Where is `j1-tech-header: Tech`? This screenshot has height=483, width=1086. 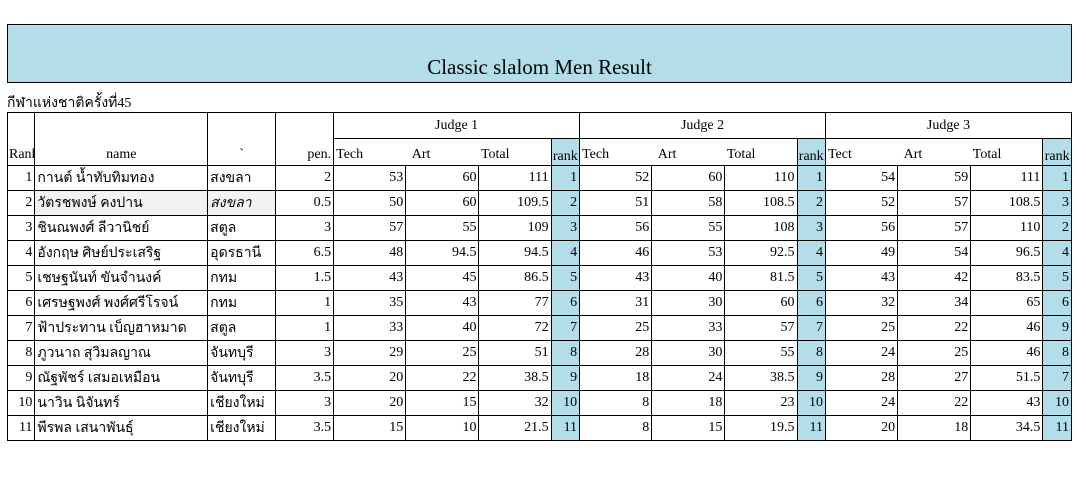 j1-tech-header: Tech is located at coordinates (369, 152).